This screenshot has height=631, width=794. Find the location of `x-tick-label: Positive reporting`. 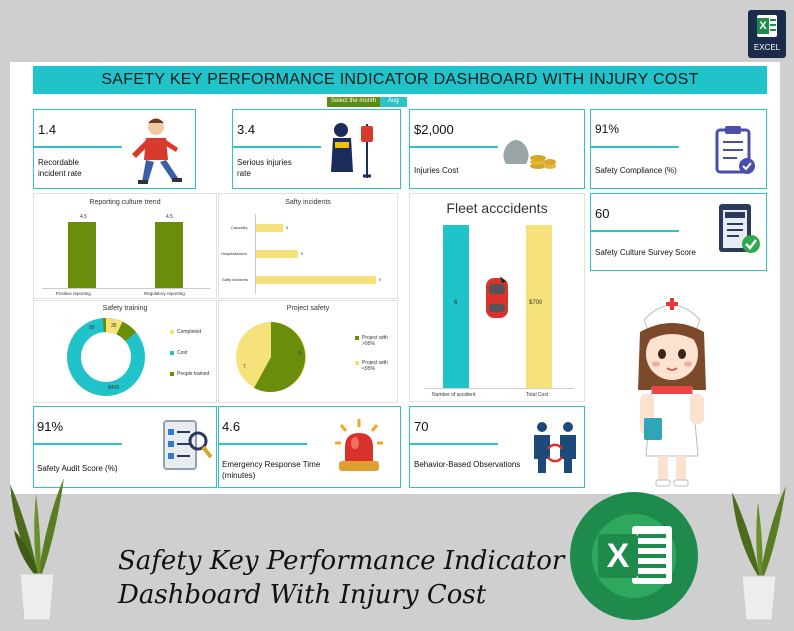

x-tick-label: Positive reporting is located at coordinates (73, 293).